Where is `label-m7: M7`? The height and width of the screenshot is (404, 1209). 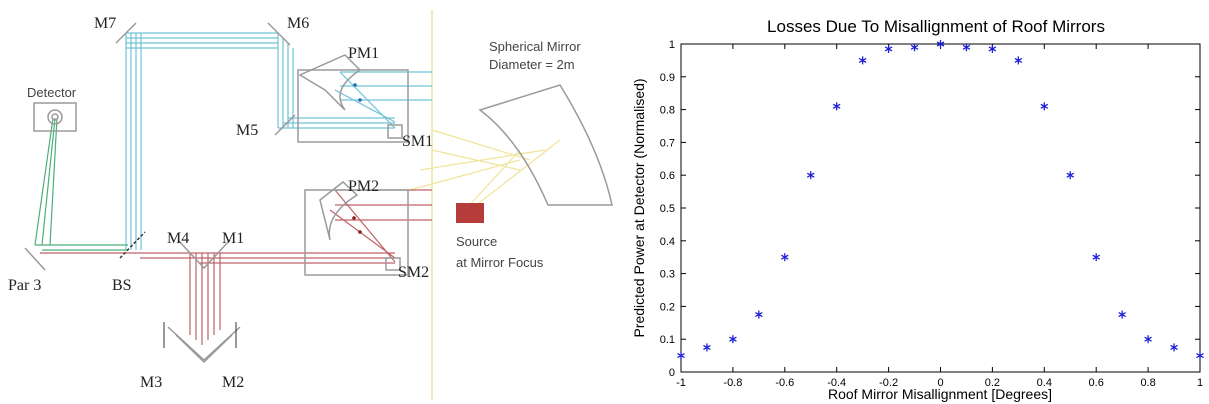 label-m7: M7 is located at coordinates (105, 23).